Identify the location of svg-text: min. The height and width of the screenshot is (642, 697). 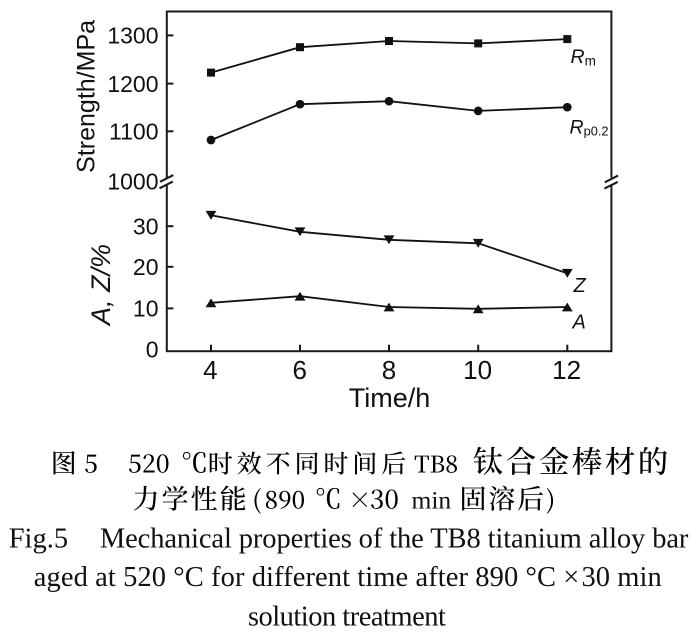
(432, 500).